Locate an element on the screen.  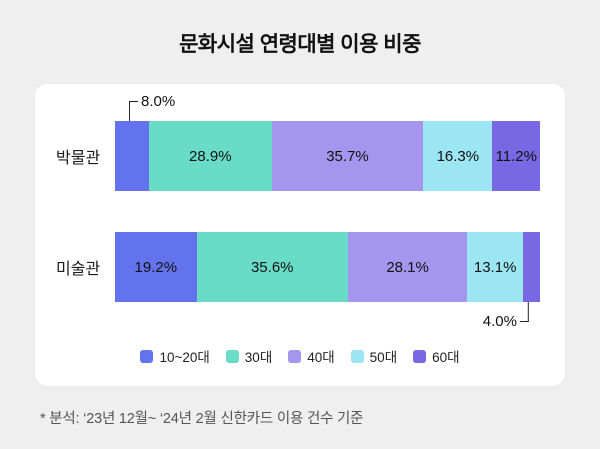
bar-segment: 28.9% is located at coordinates (210, 156).